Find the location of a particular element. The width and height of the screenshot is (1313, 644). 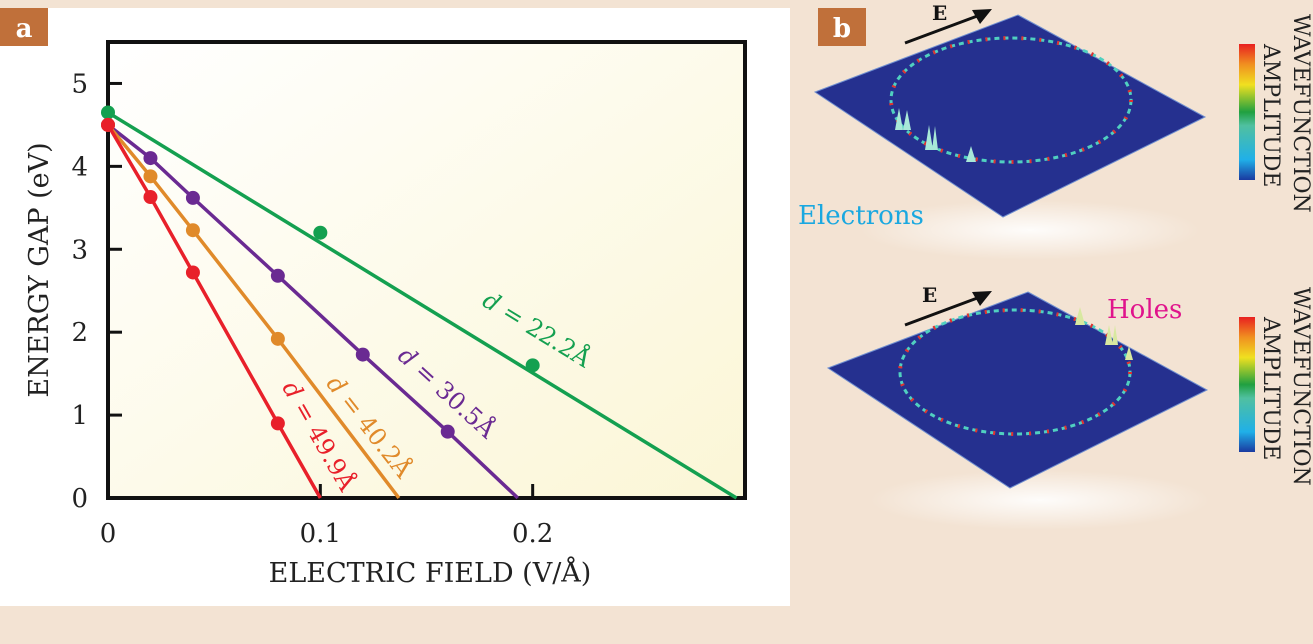

y-tick-label: 2 is located at coordinates (79, 333).